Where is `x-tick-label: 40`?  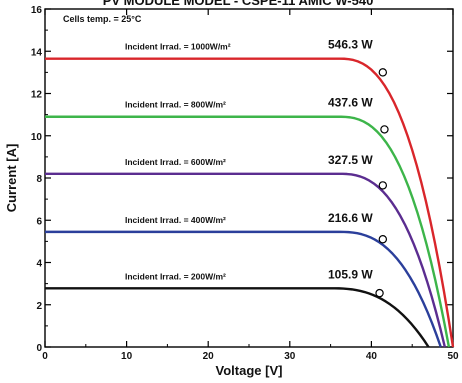 x-tick-label: 40 is located at coordinates (372, 356).